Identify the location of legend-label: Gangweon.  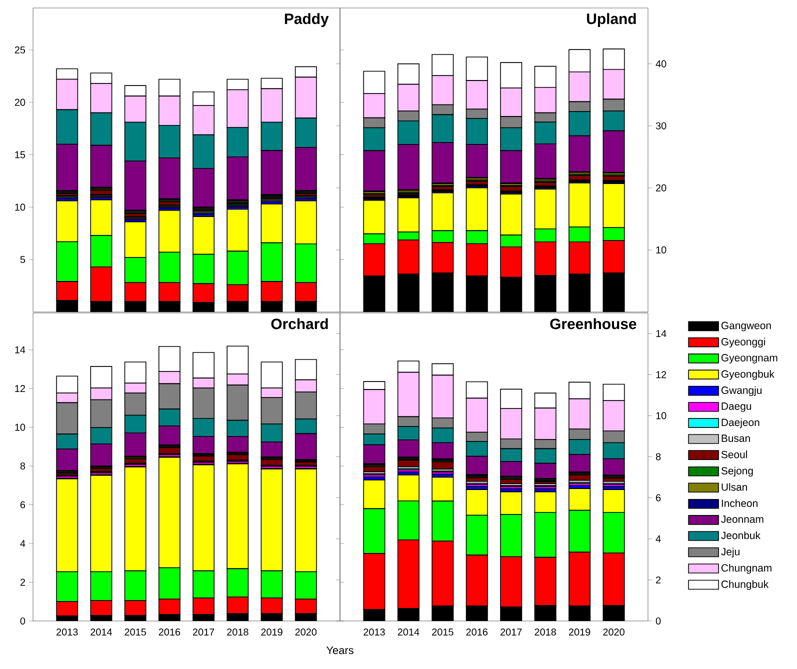
(746, 327).